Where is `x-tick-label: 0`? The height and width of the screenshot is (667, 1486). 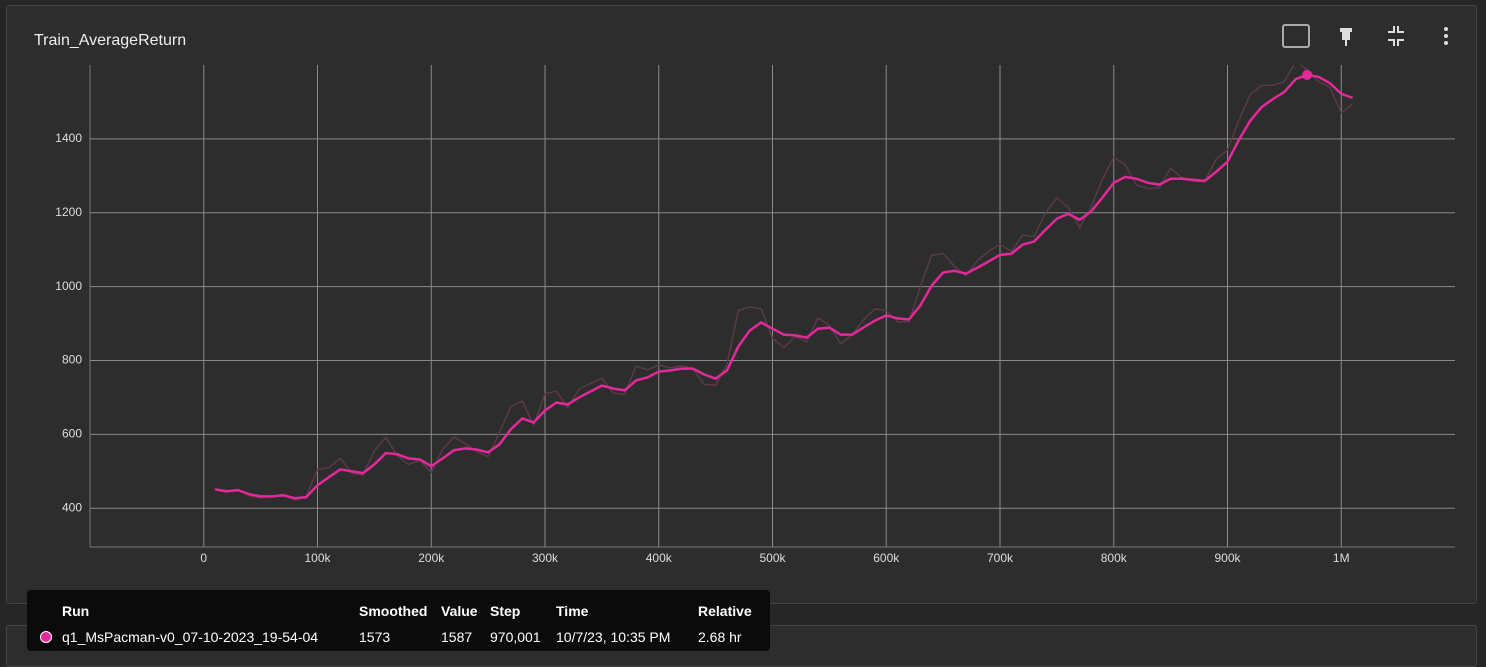
x-tick-label: 0 is located at coordinates (203, 558).